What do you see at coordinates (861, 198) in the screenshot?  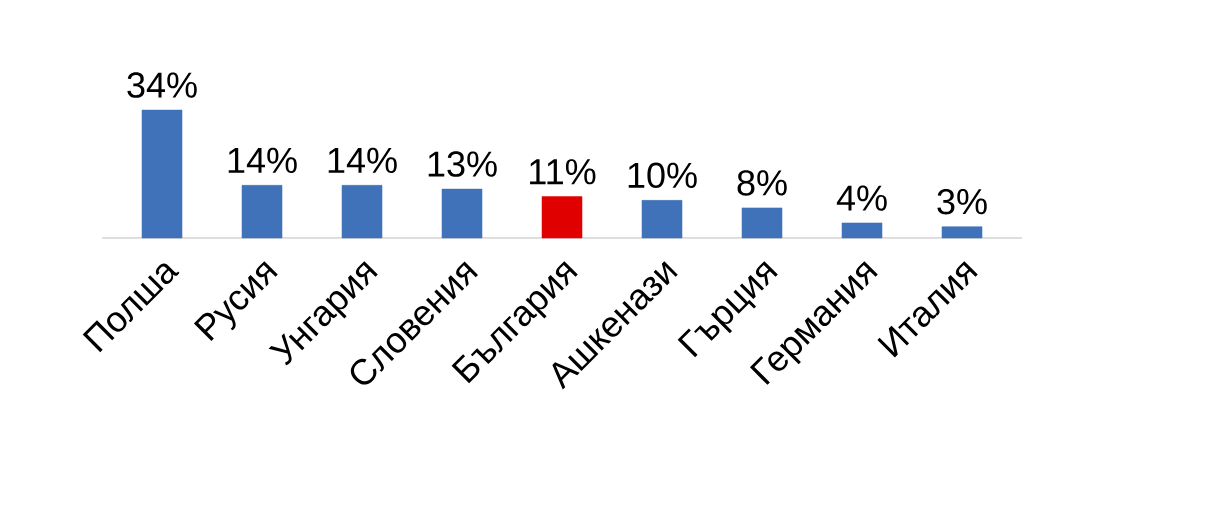 I see `data-label: 4%` at bounding box center [861, 198].